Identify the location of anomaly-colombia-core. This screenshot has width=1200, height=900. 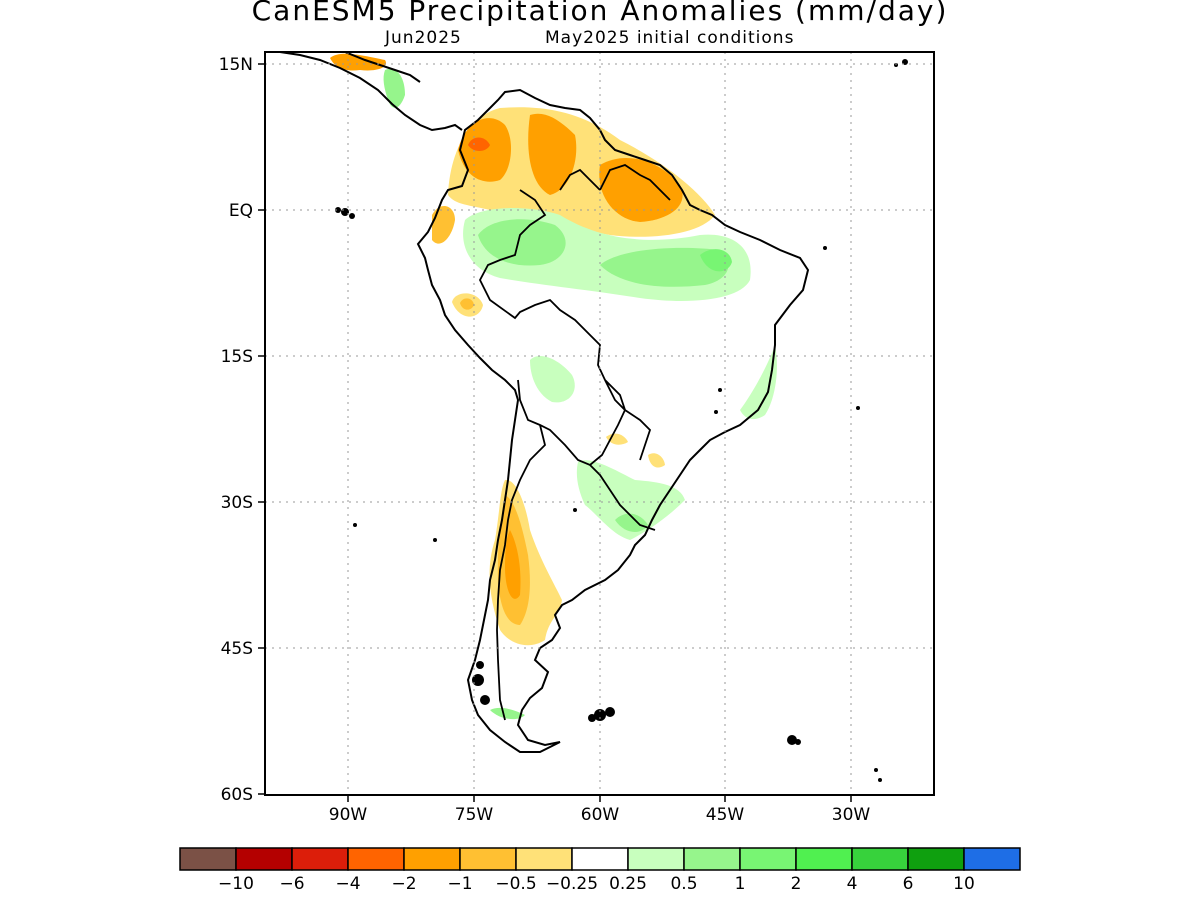
(479, 144).